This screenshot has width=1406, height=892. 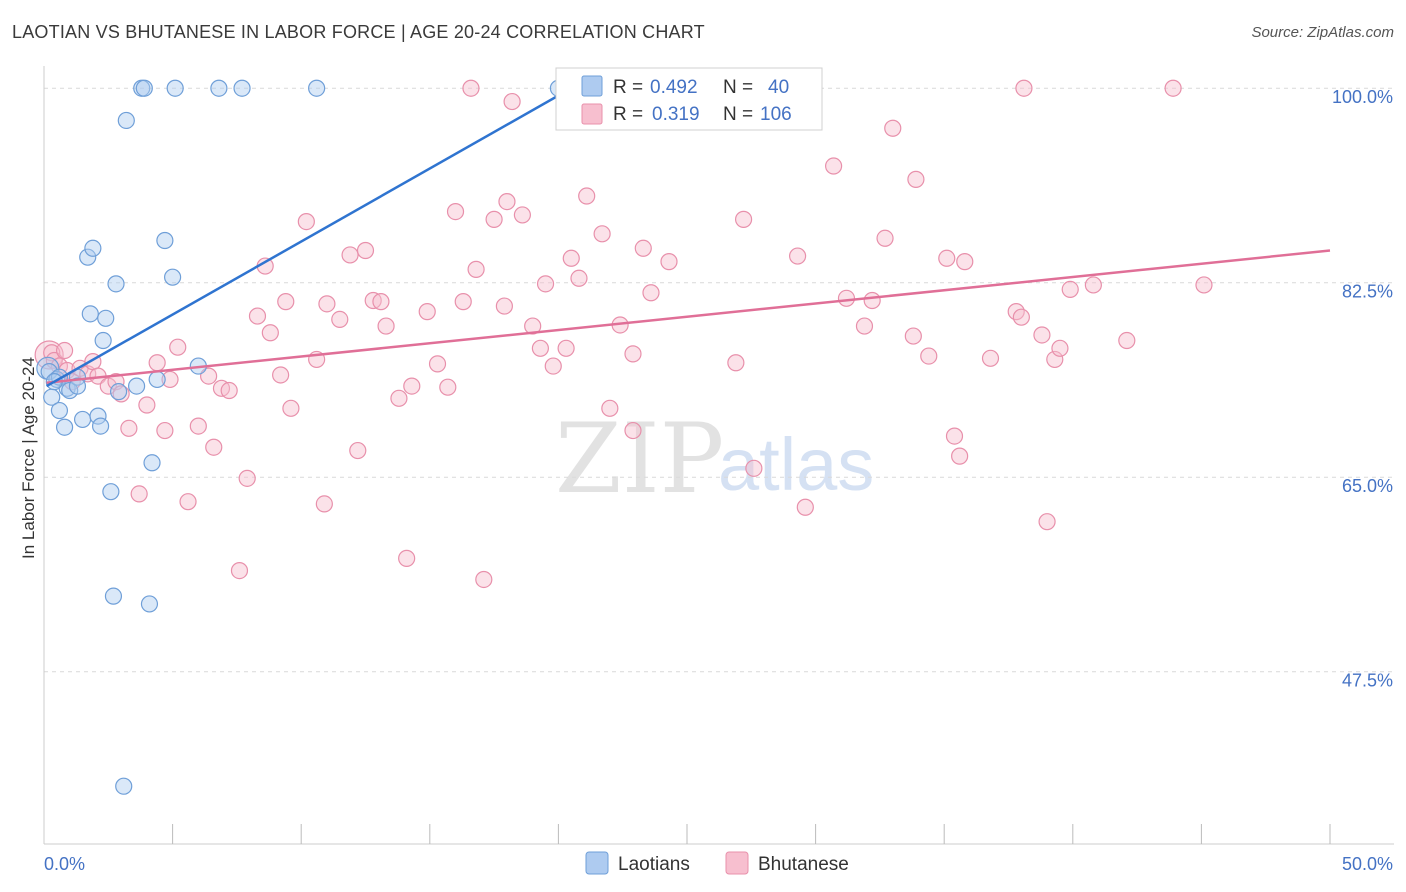 I want to click on bottom-legend-label-laotians: Laotians, so click(x=654, y=864).